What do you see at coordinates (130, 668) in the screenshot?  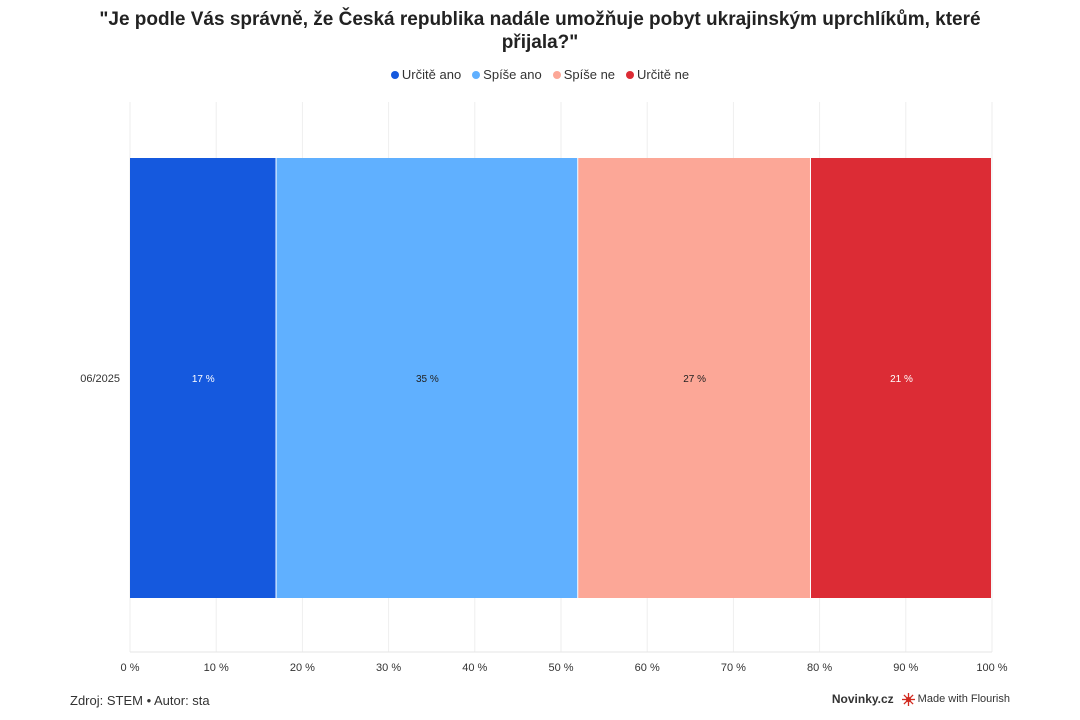 I see `x-tick-label: 0 %` at bounding box center [130, 668].